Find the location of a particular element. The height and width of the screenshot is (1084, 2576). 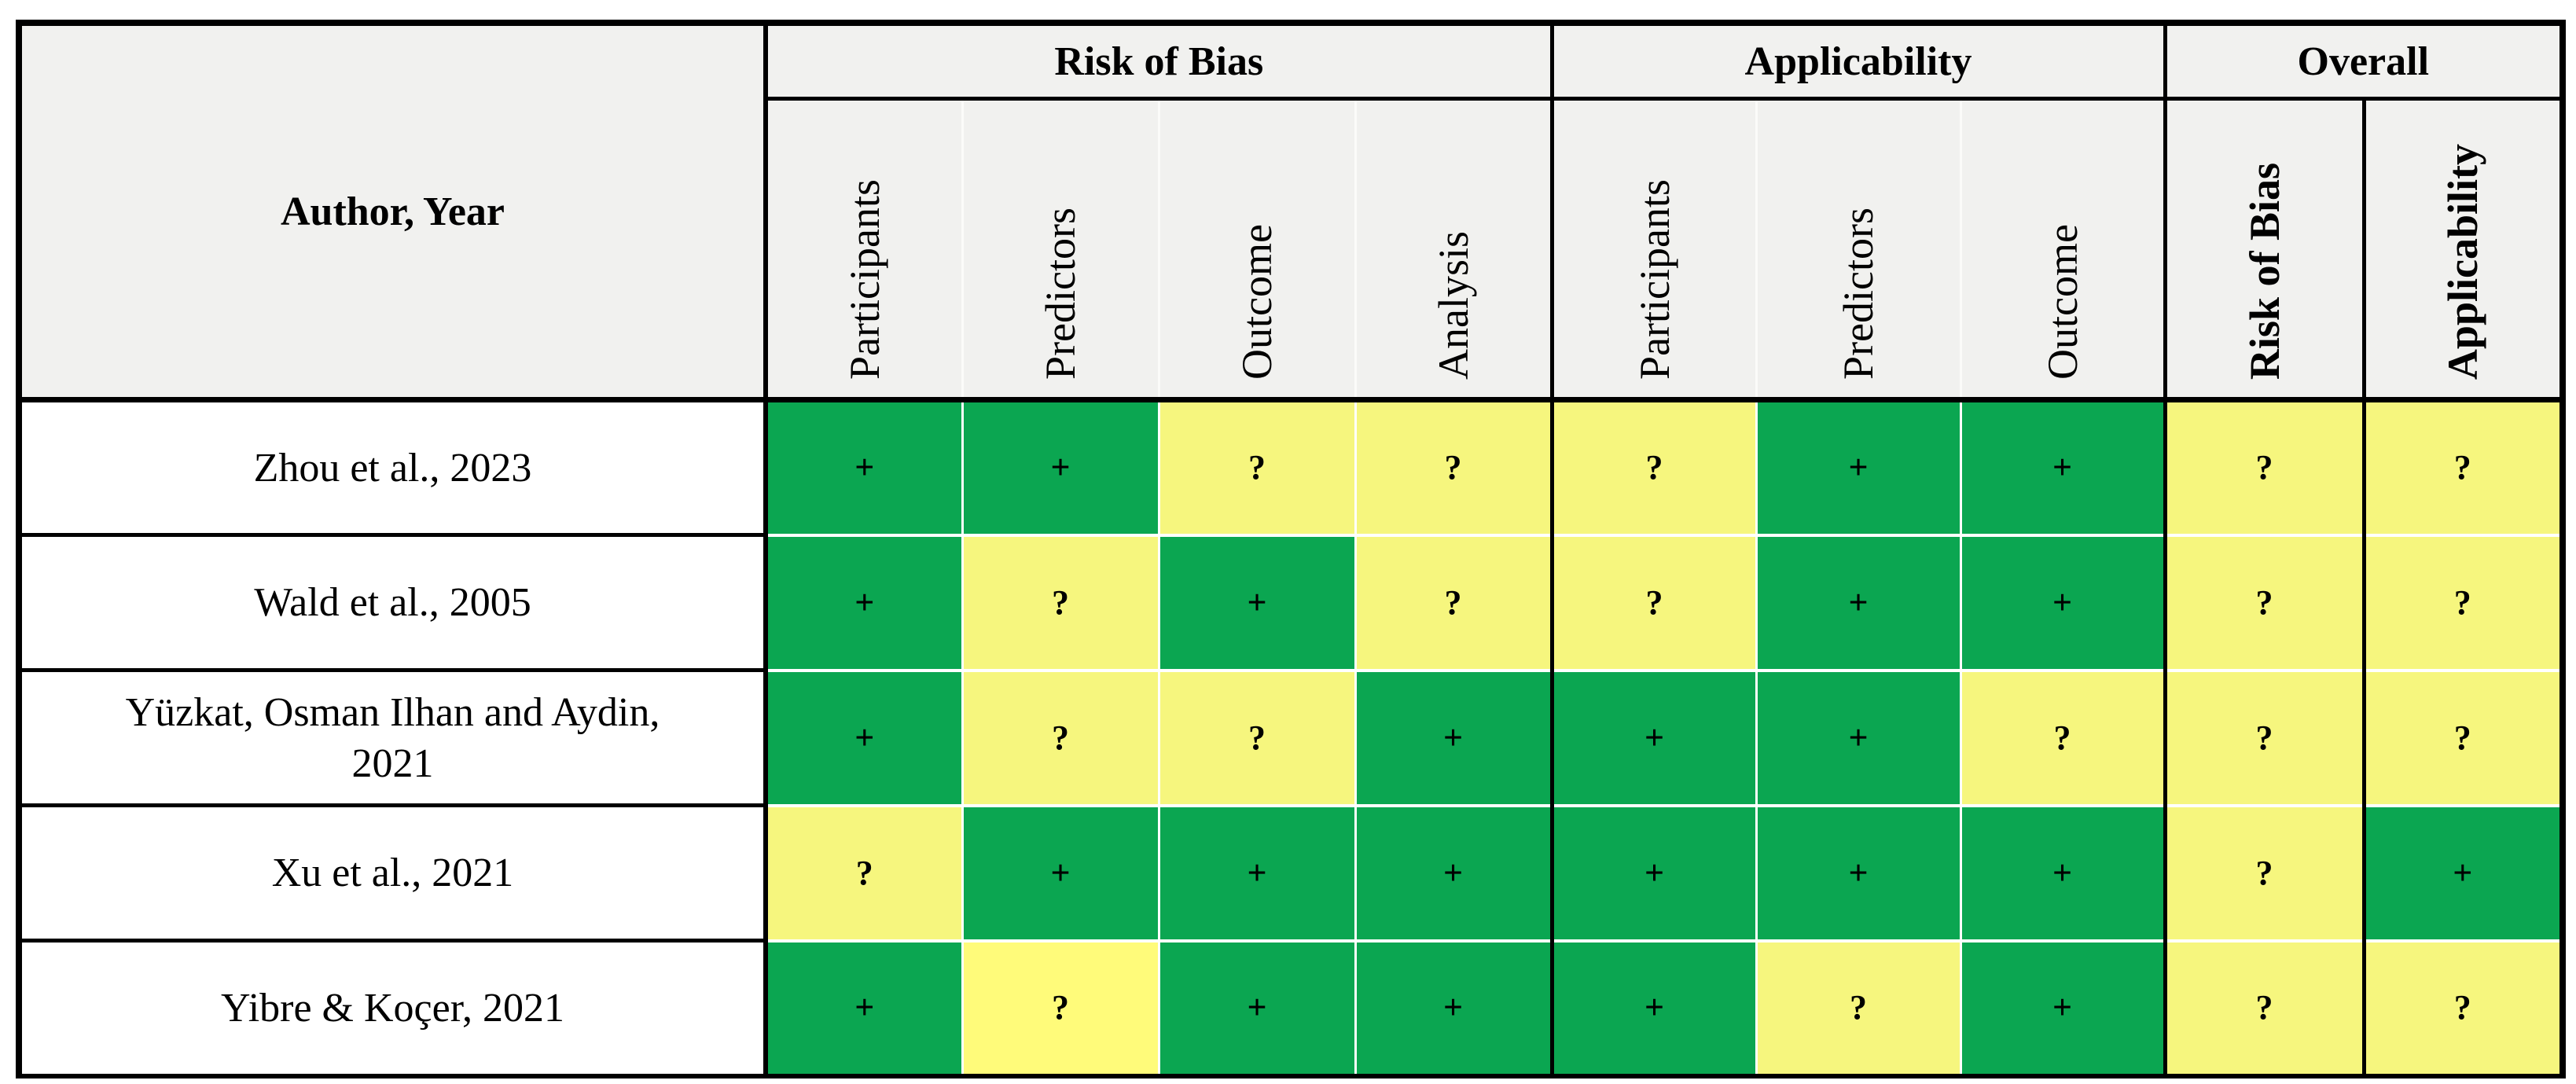

column-header-label: Applicability is located at coordinates (2462, 261).